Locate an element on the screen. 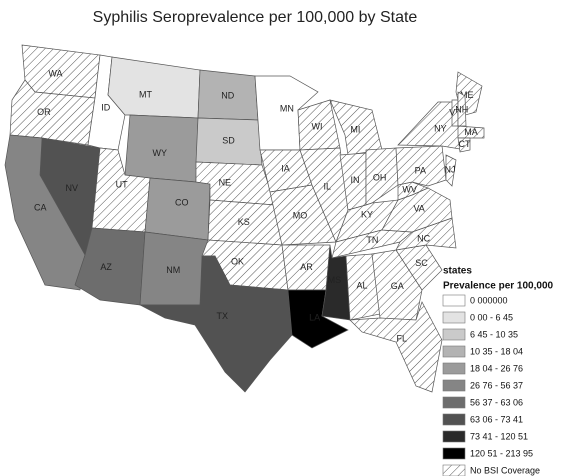  legend-label: 26 76 - 56 37 is located at coordinates (496, 385).